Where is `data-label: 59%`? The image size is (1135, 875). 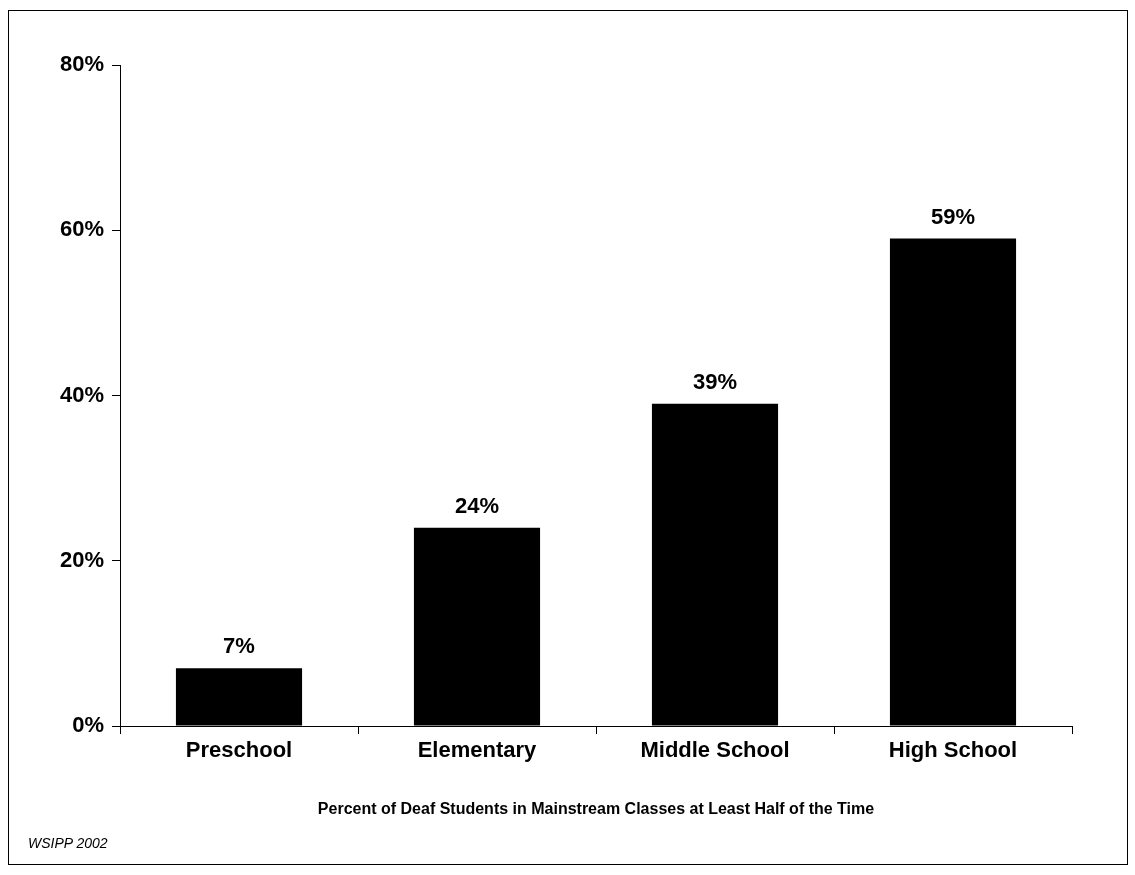 data-label: 59% is located at coordinates (953, 216).